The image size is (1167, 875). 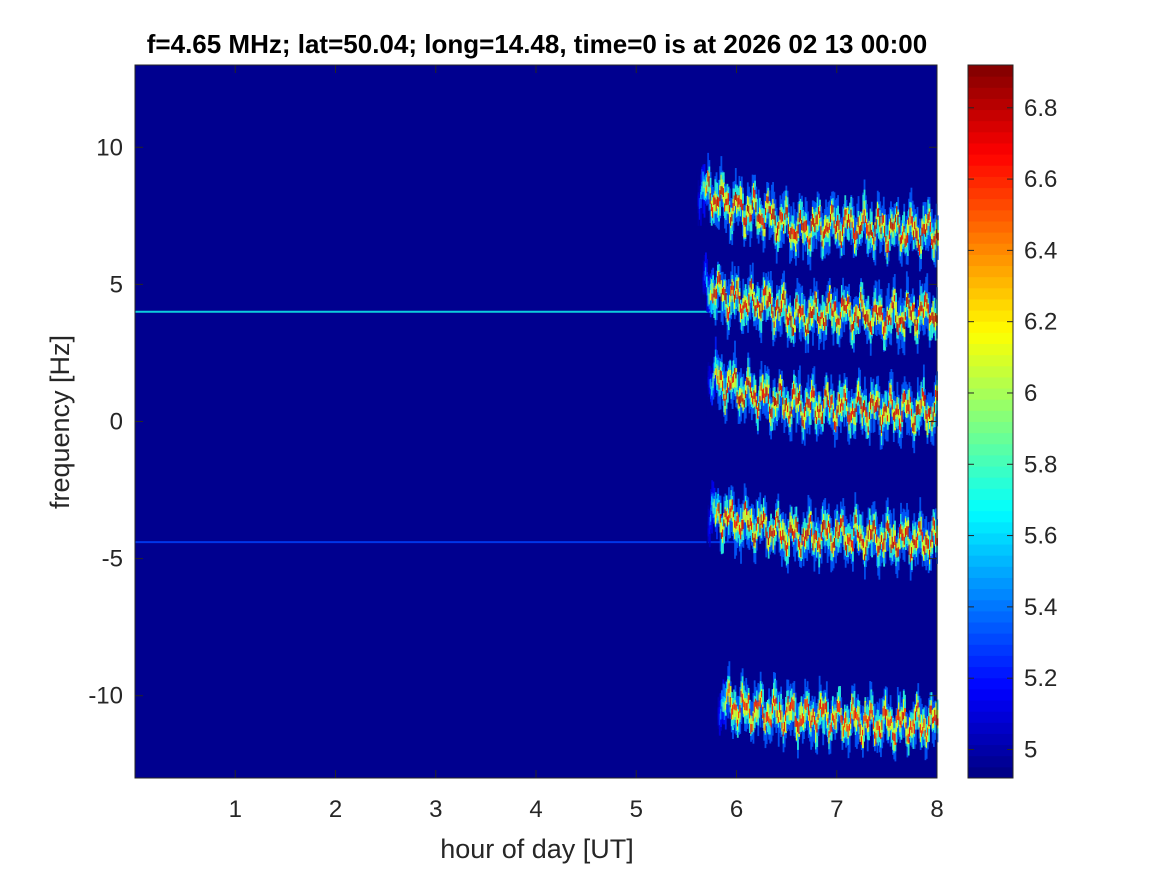 I want to click on y-tick-label: -10, so click(x=105, y=696).